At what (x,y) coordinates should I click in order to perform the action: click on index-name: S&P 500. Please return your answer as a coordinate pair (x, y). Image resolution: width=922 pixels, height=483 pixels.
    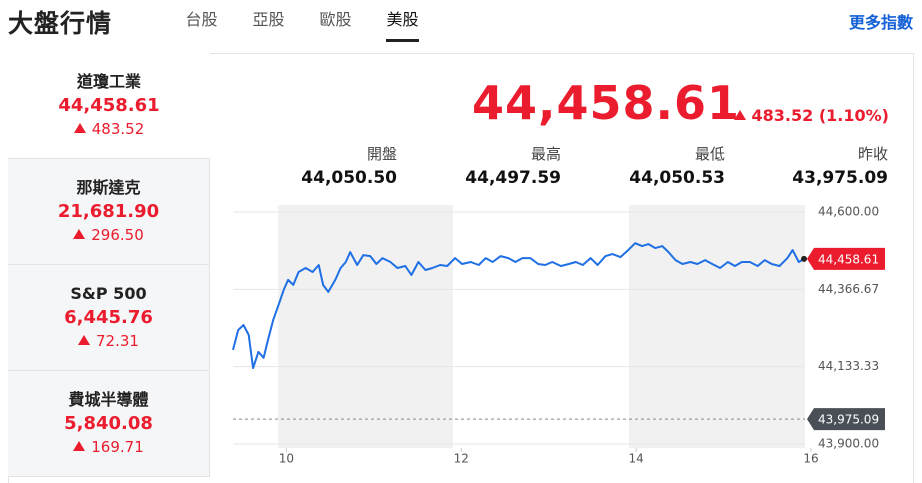
    Looking at the image, I should click on (108, 293).